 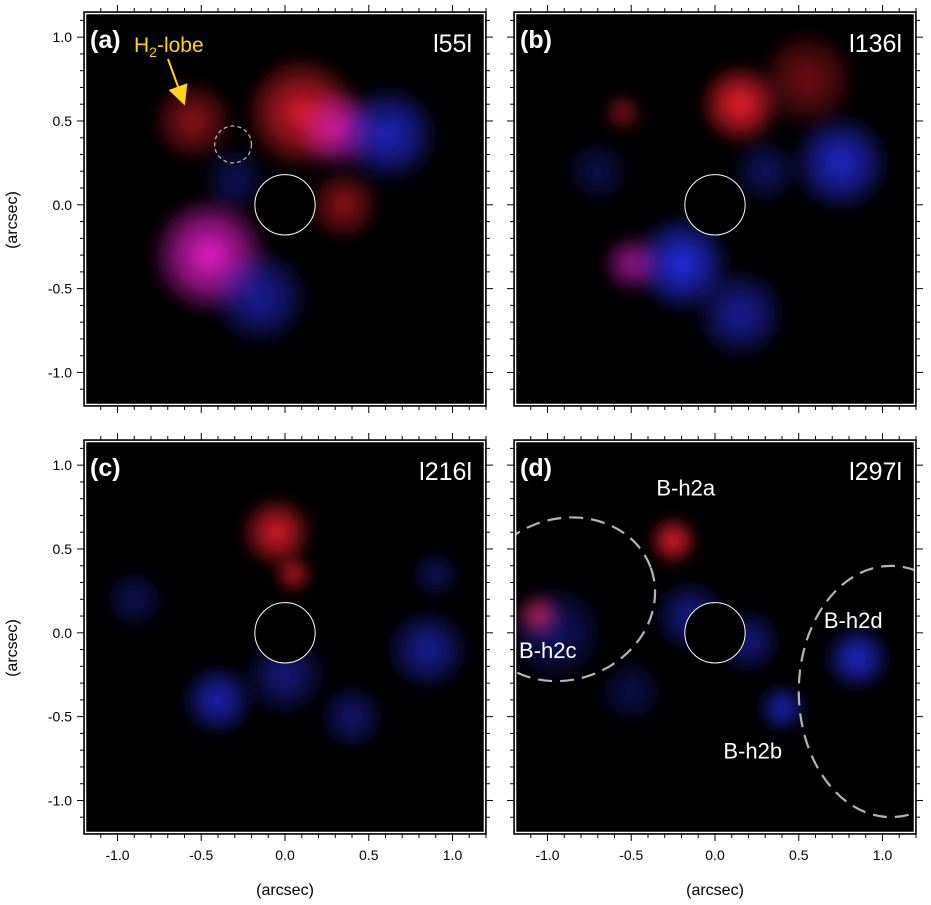 I want to click on dashed-circle, so click(x=233, y=144).